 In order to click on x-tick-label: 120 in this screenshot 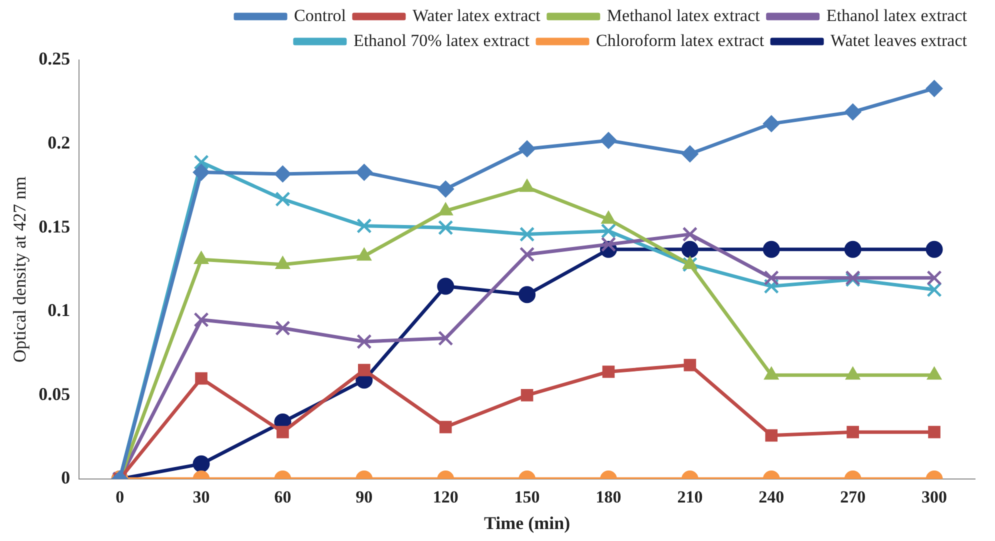, I will do `click(445, 497)`.